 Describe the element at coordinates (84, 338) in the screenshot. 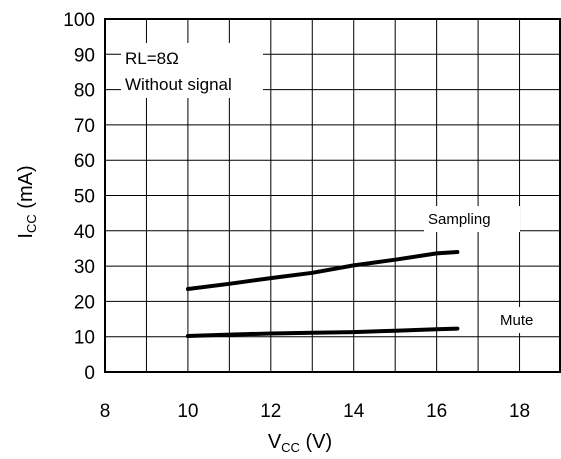

I see `y-tick-label: 10` at that location.